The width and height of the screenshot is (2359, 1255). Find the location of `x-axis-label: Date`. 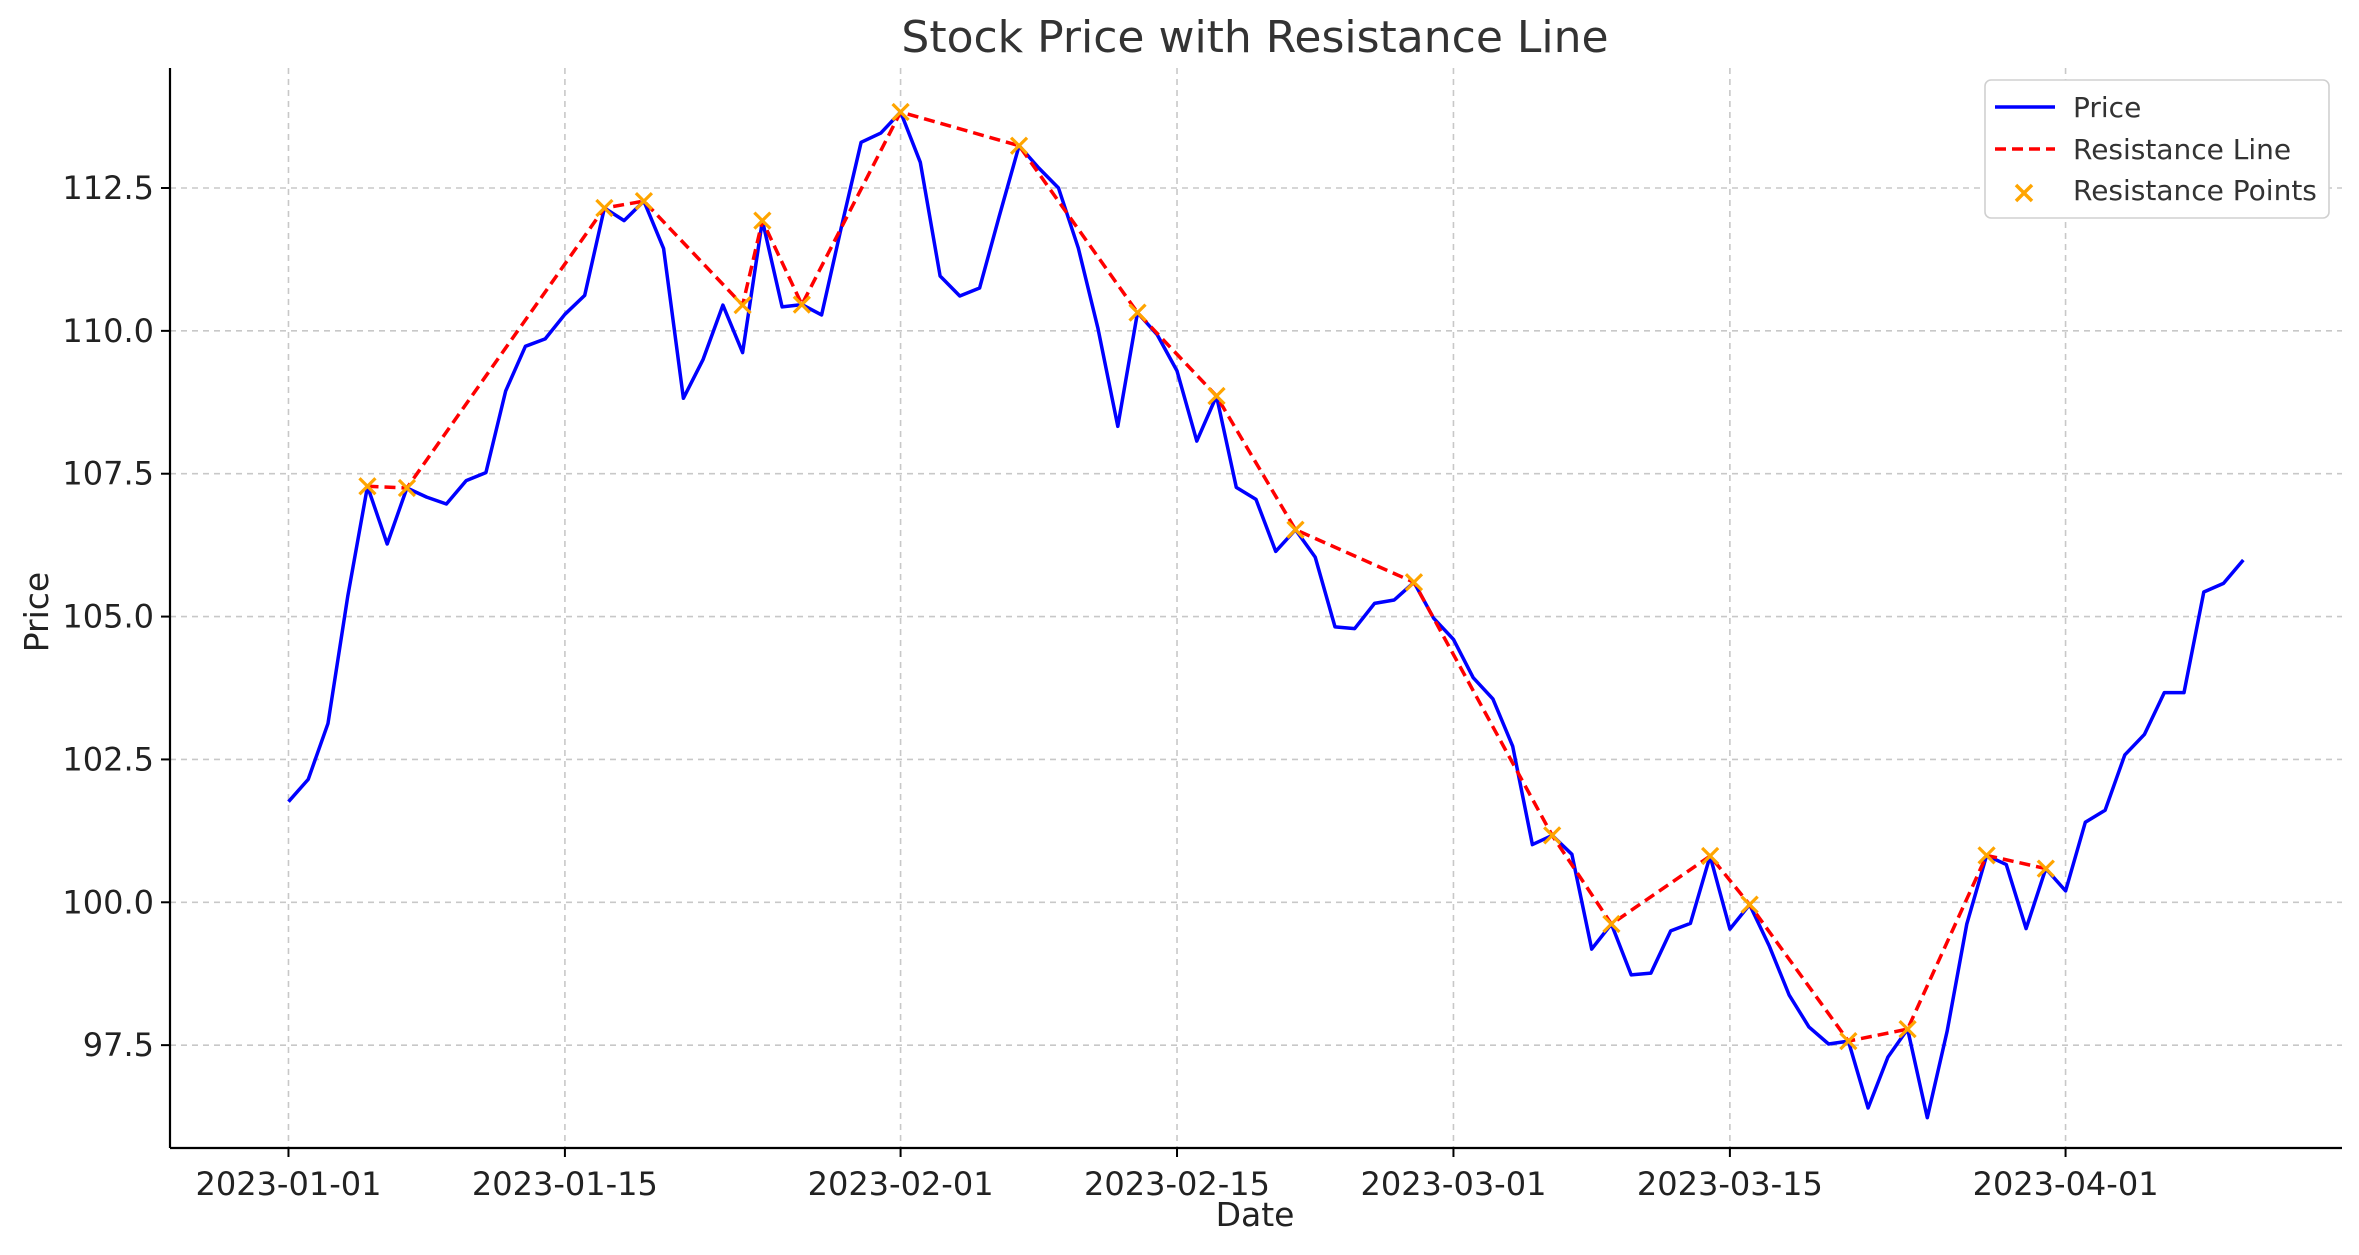

x-axis-label: Date is located at coordinates (1255, 1214).